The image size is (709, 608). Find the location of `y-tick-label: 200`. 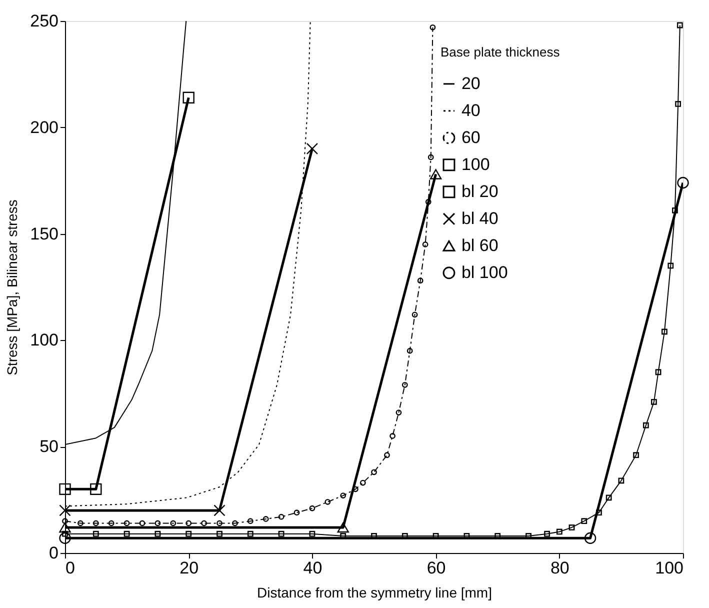

y-tick-label: 200 is located at coordinates (44, 127).